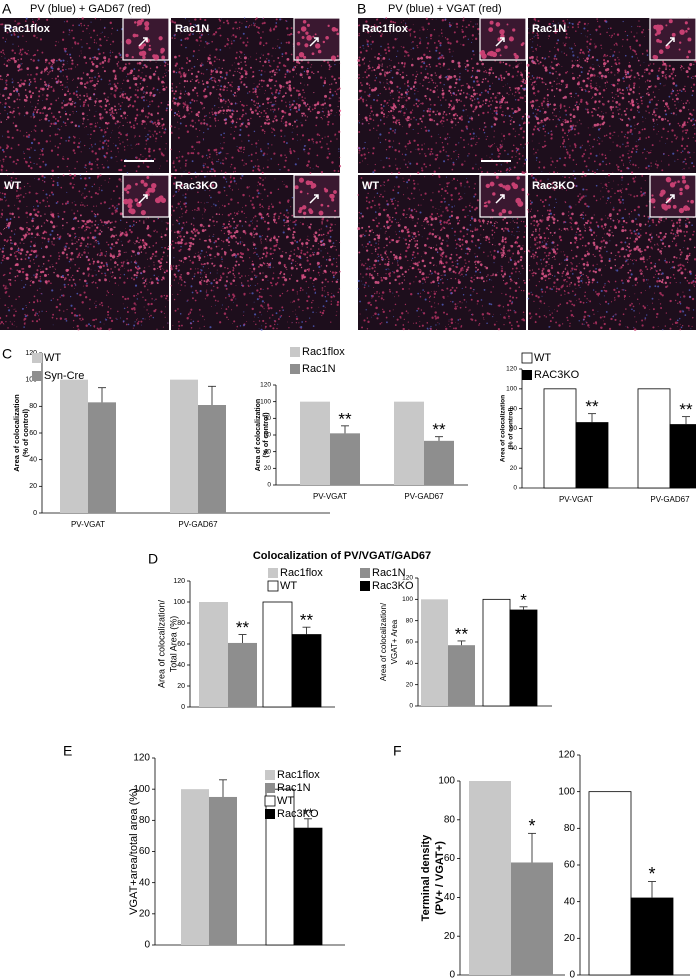  I want to click on genotype-label: Rac1flox, so click(385, 29).